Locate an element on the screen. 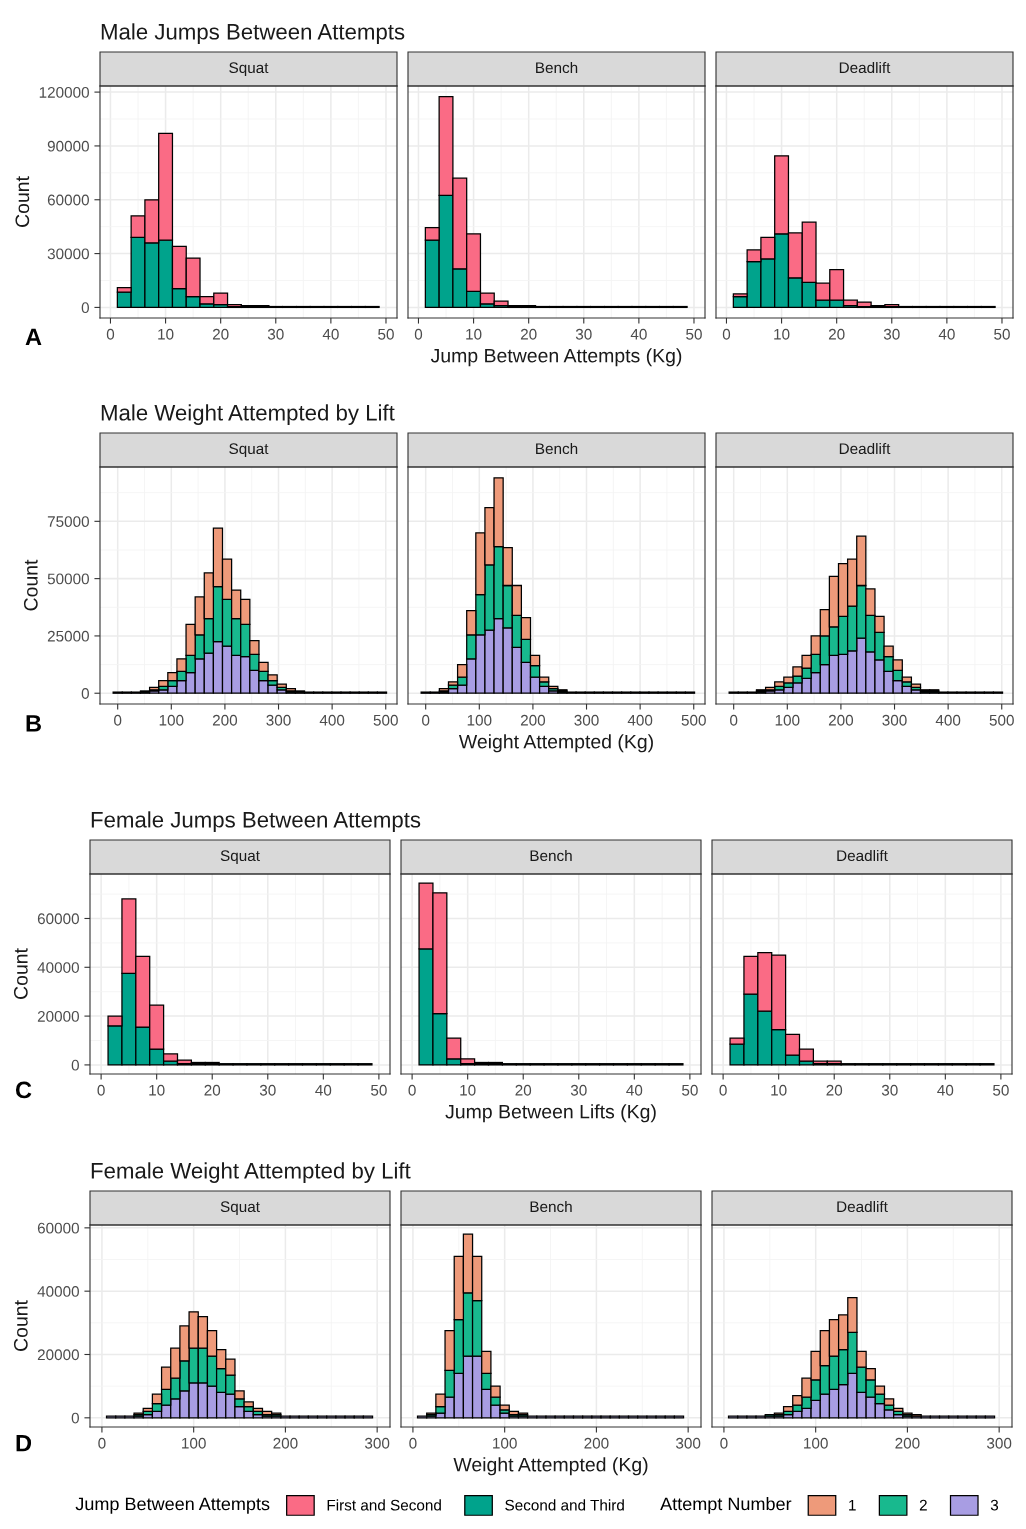 The width and height of the screenshot is (1026, 1529). x-axis-title: Jump Between Attempts (Kg) is located at coordinates (556, 357).